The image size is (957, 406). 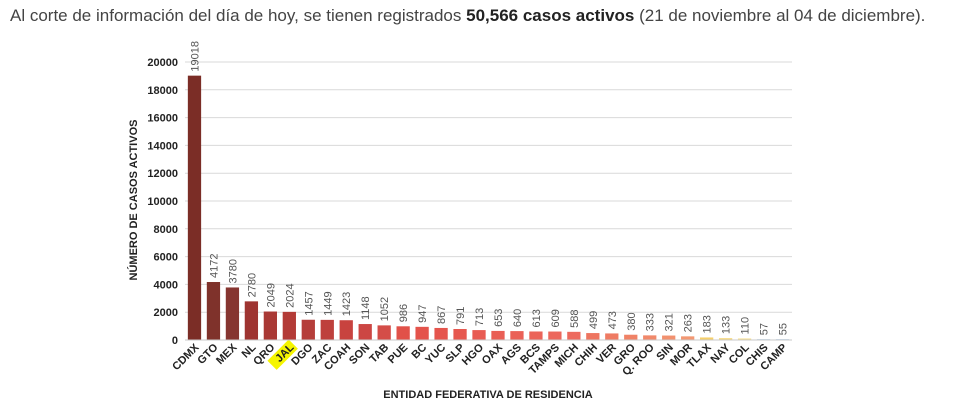 I want to click on value-label: 473, so click(x=613, y=320).